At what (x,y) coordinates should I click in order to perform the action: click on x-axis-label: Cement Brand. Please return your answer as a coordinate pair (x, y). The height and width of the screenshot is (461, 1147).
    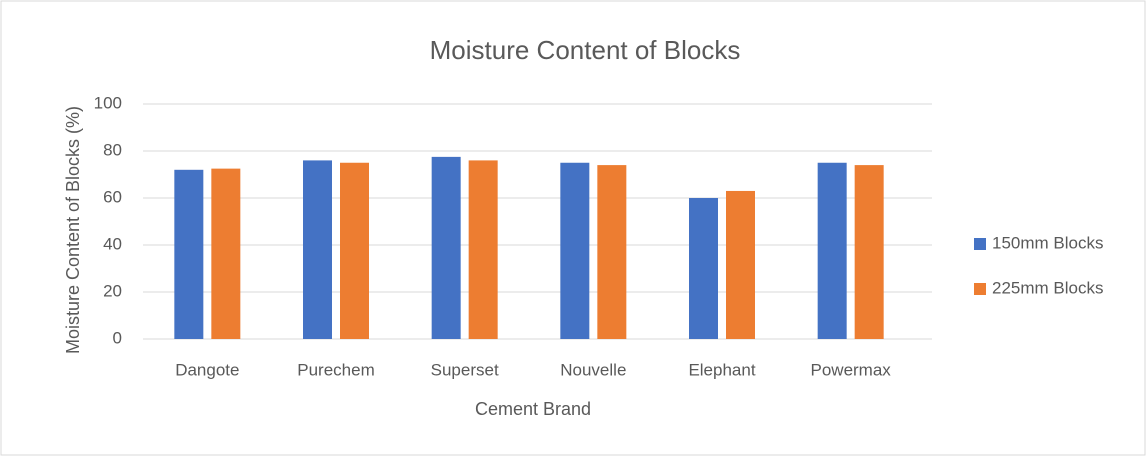
    Looking at the image, I should click on (533, 409).